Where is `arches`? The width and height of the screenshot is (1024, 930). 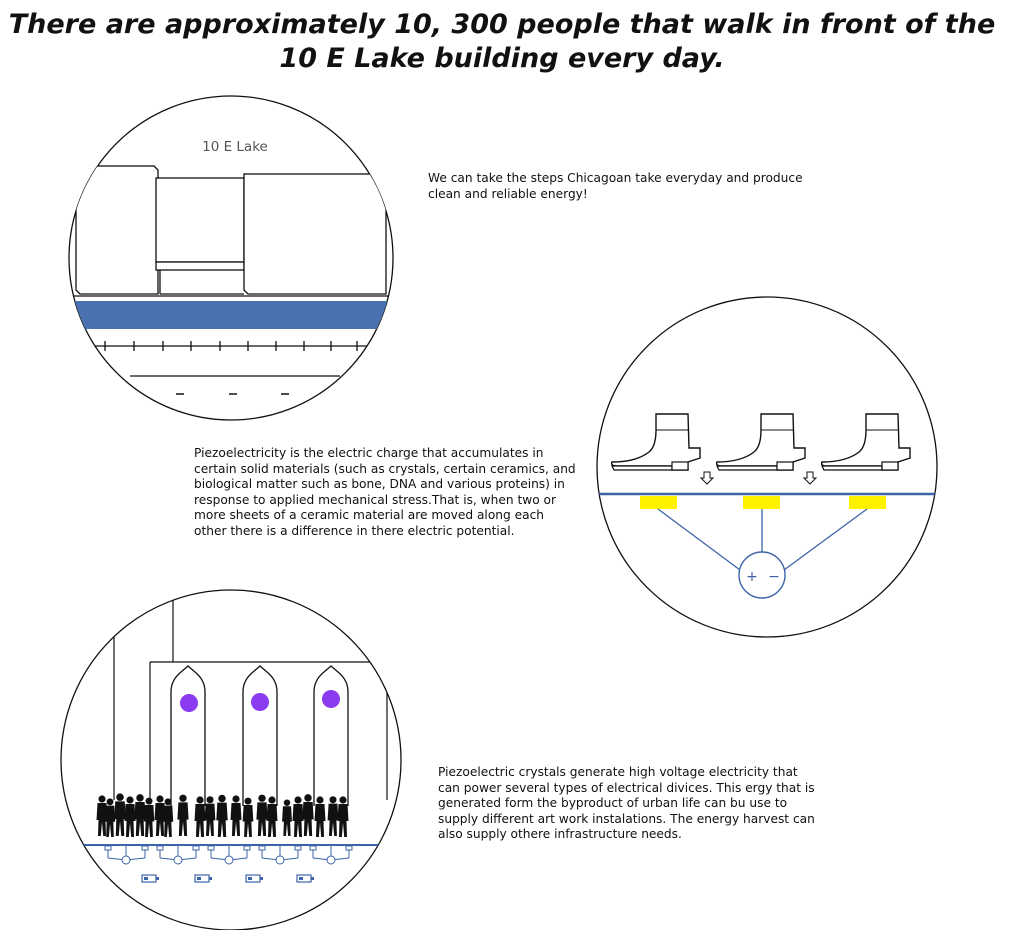 arches is located at coordinates (259, 735).